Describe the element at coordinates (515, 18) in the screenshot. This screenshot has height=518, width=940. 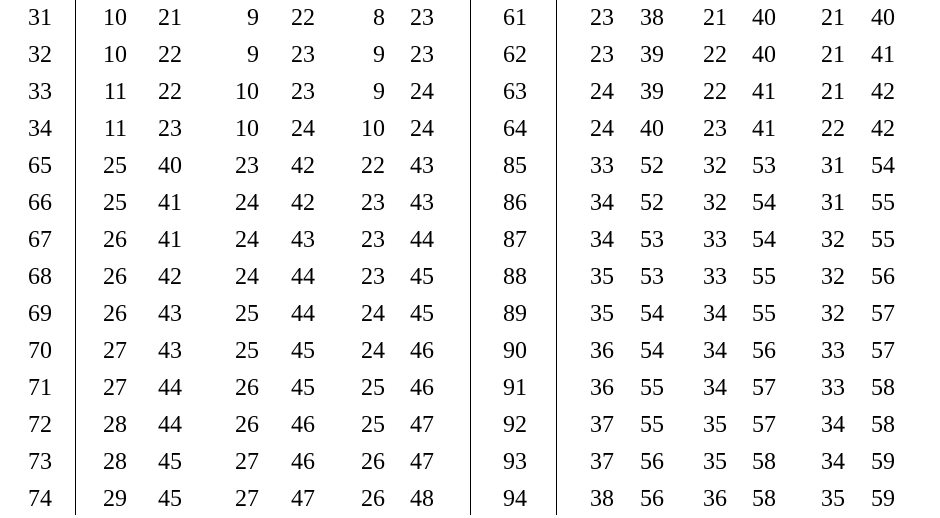
I see `n-value-cell: 61` at that location.